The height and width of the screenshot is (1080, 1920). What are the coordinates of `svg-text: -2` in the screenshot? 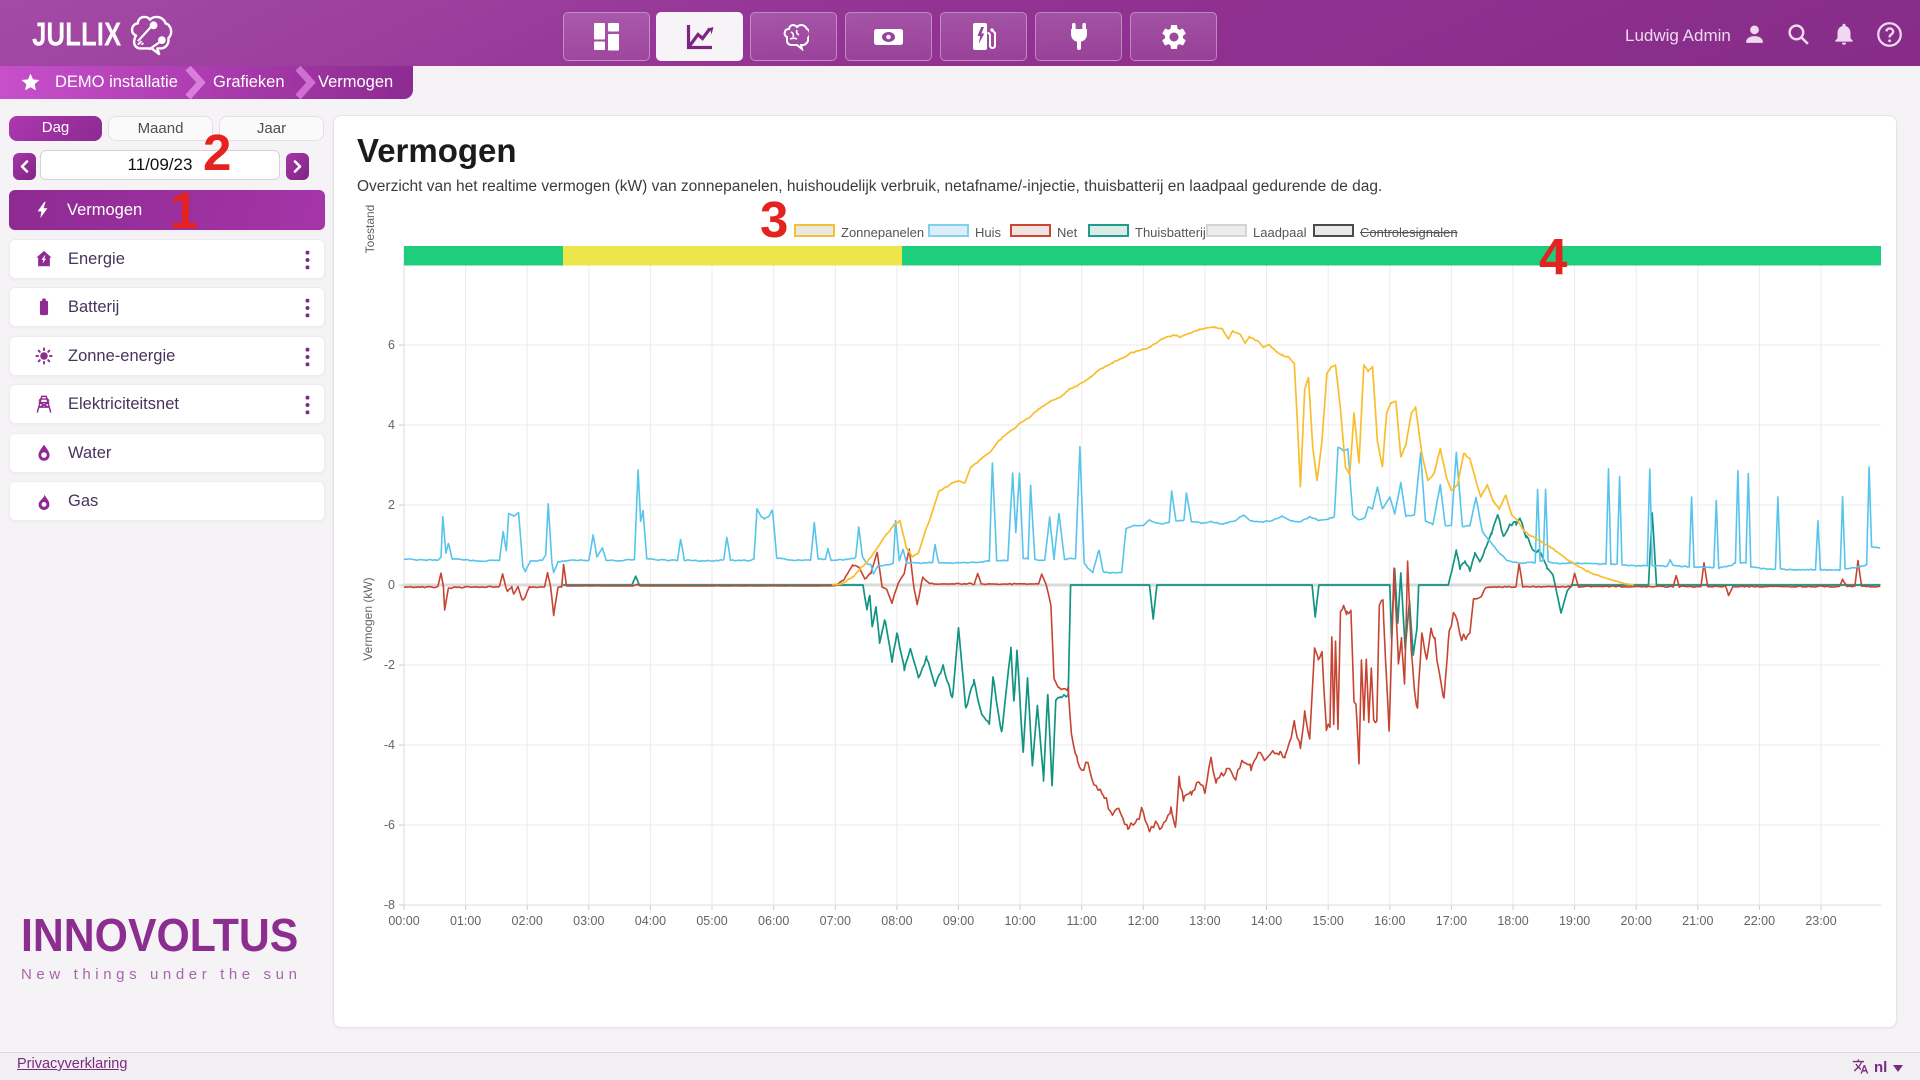 It's located at (389, 665).